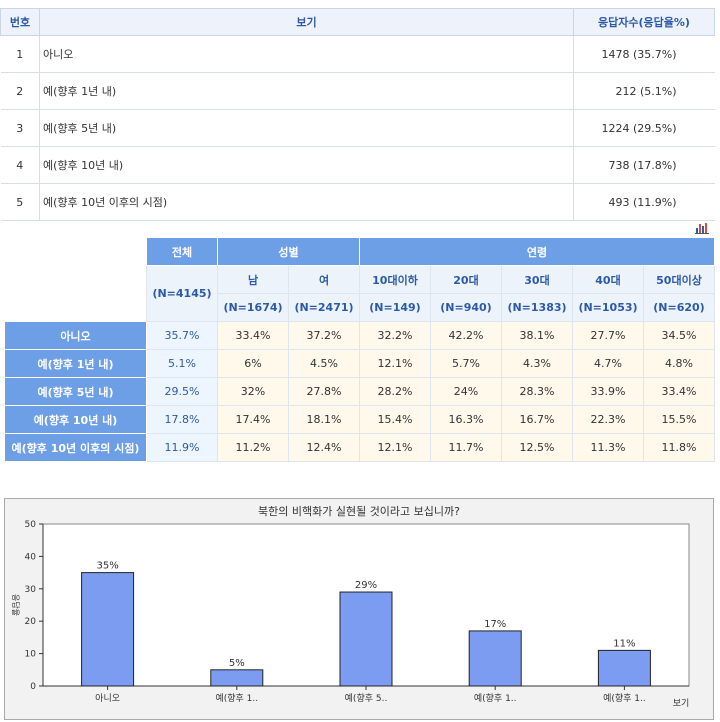  I want to click on table-row: 1 아니오 1478 (35.7%), so click(357, 54).